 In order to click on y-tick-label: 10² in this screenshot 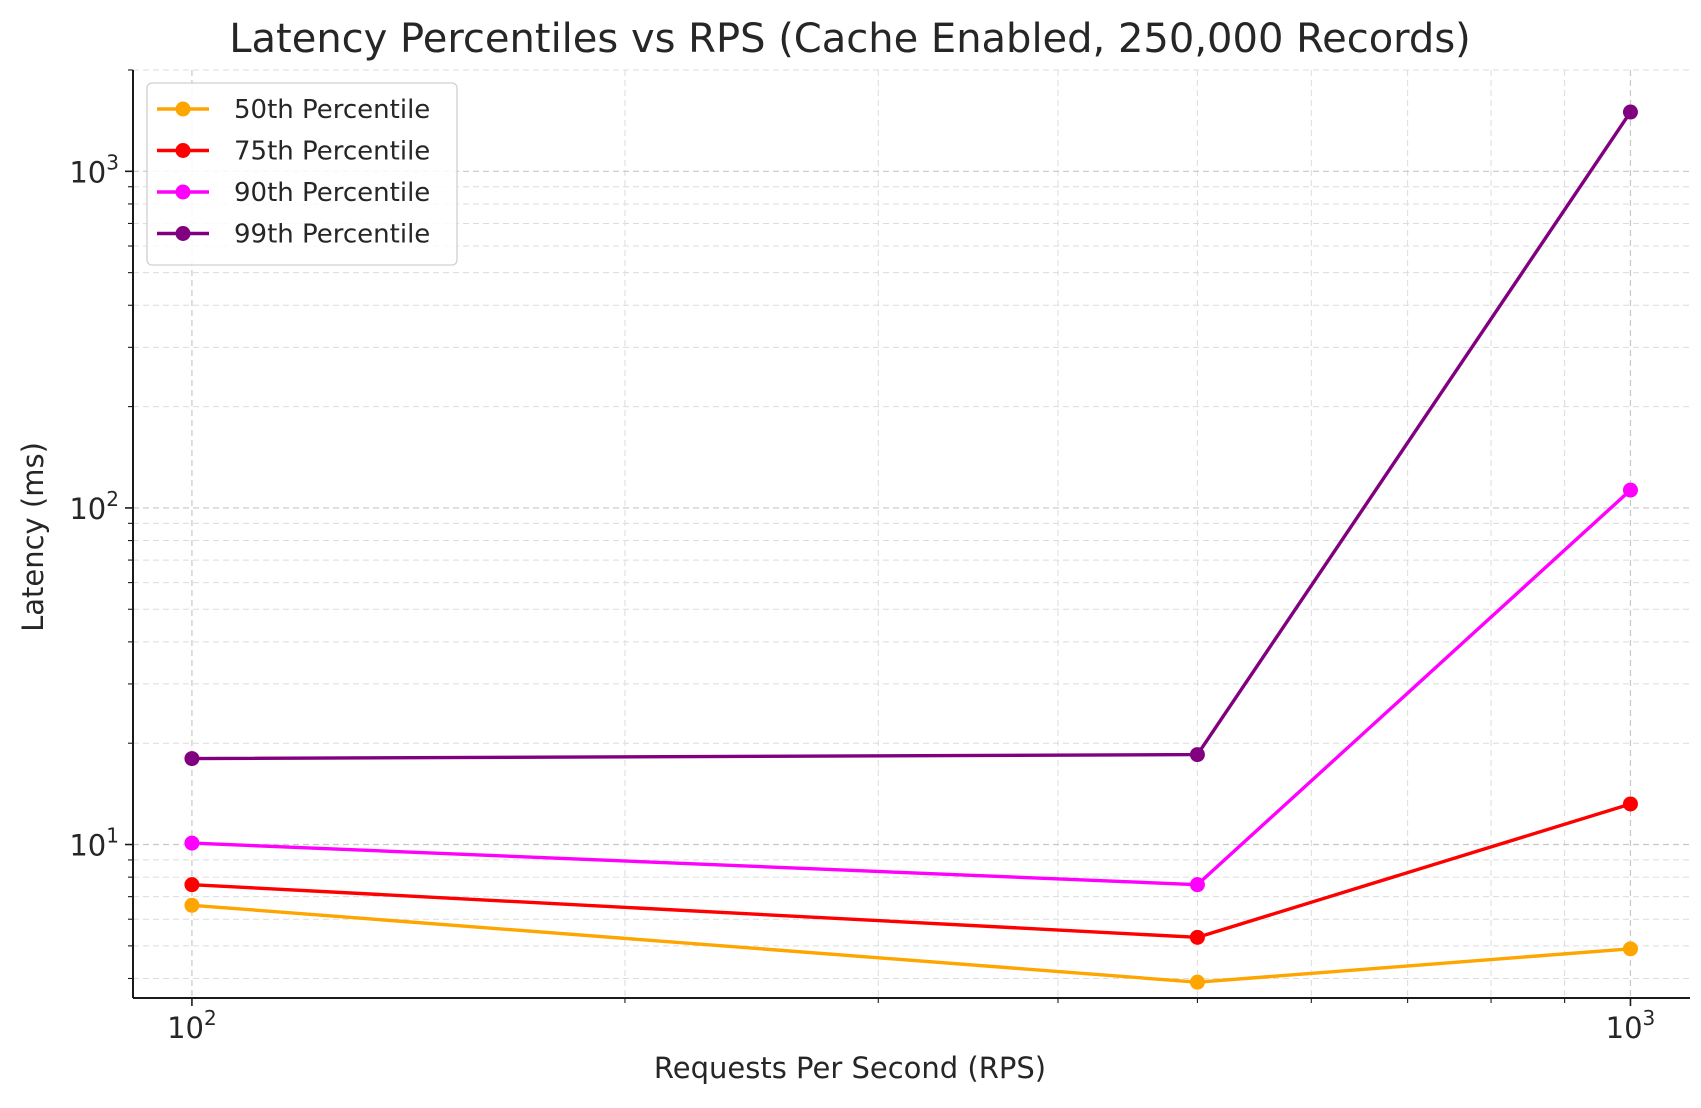, I will do `click(94, 506)`.